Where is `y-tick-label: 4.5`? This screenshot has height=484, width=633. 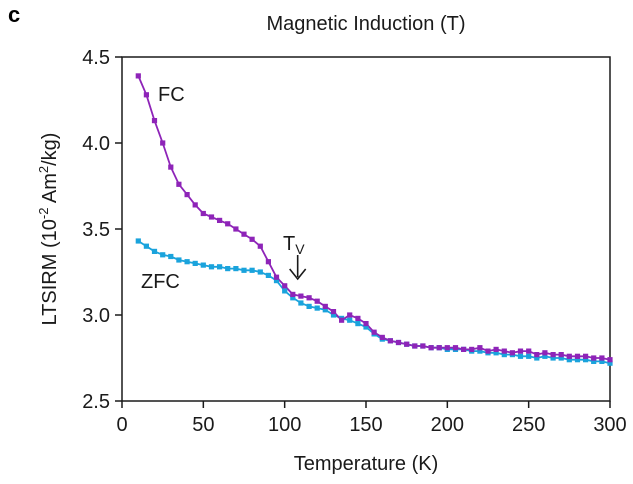 y-tick-label: 4.5 is located at coordinates (96, 58).